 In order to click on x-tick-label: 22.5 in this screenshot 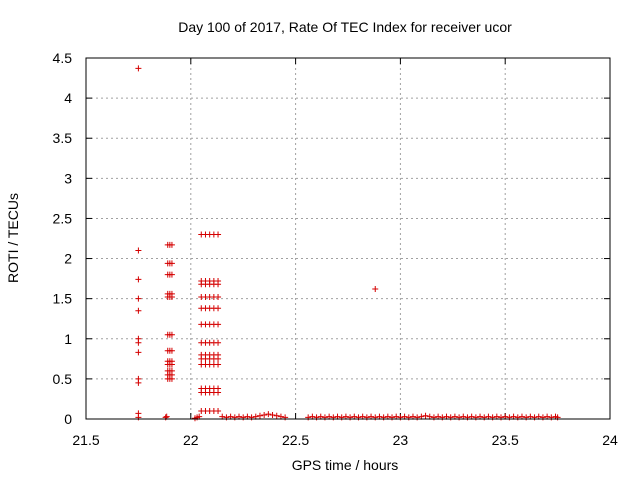, I will do `click(295, 440)`.